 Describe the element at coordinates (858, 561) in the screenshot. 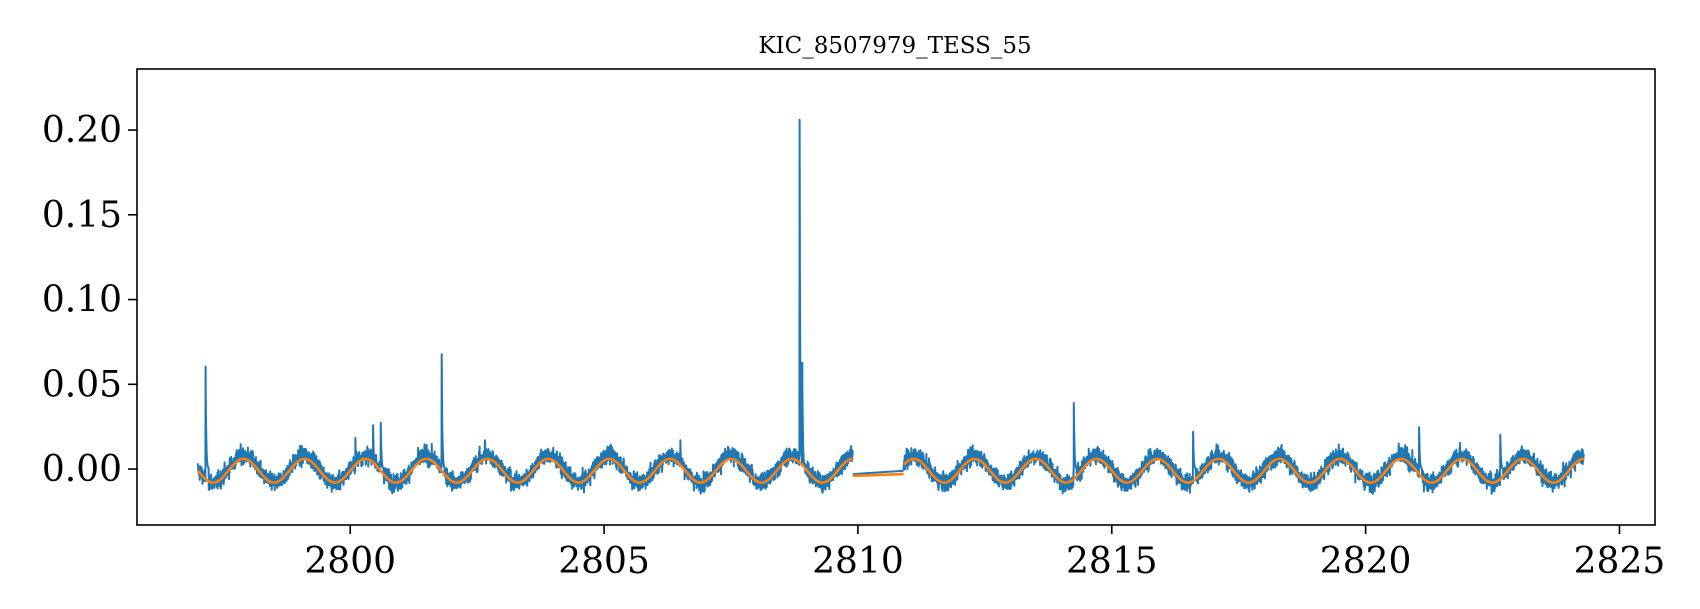

I see `x-tick-label: 2810` at that location.